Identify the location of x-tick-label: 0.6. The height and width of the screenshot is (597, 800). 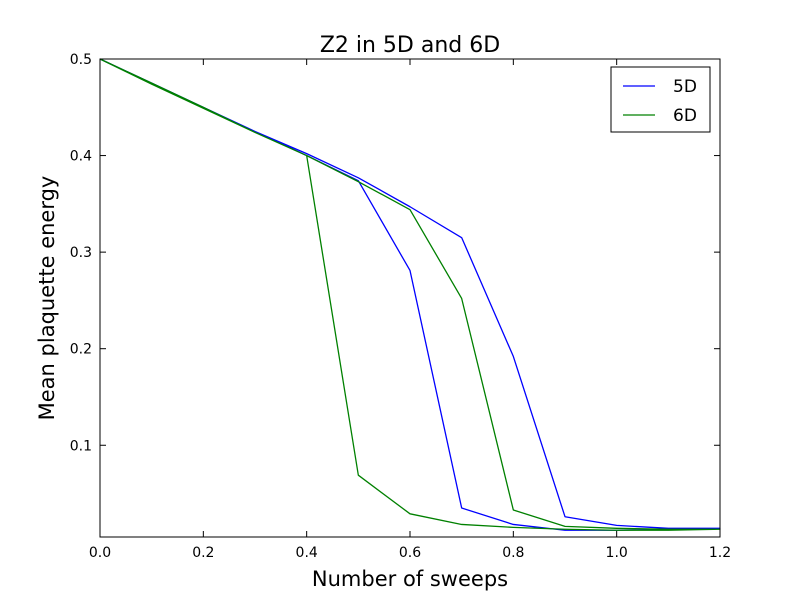
(410, 553).